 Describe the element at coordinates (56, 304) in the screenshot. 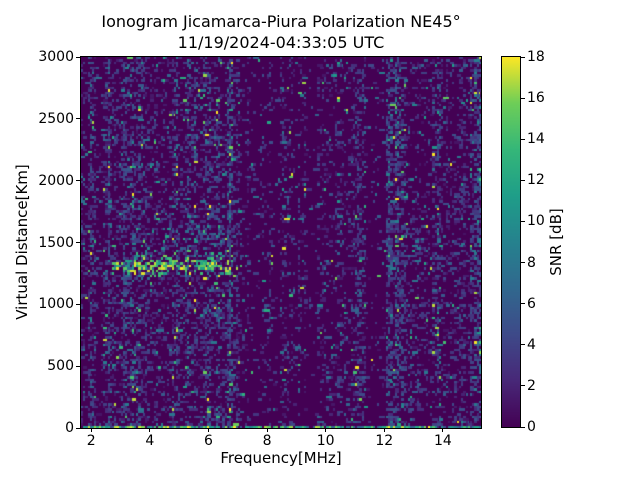

I see `y-tick-label: 1000` at that location.